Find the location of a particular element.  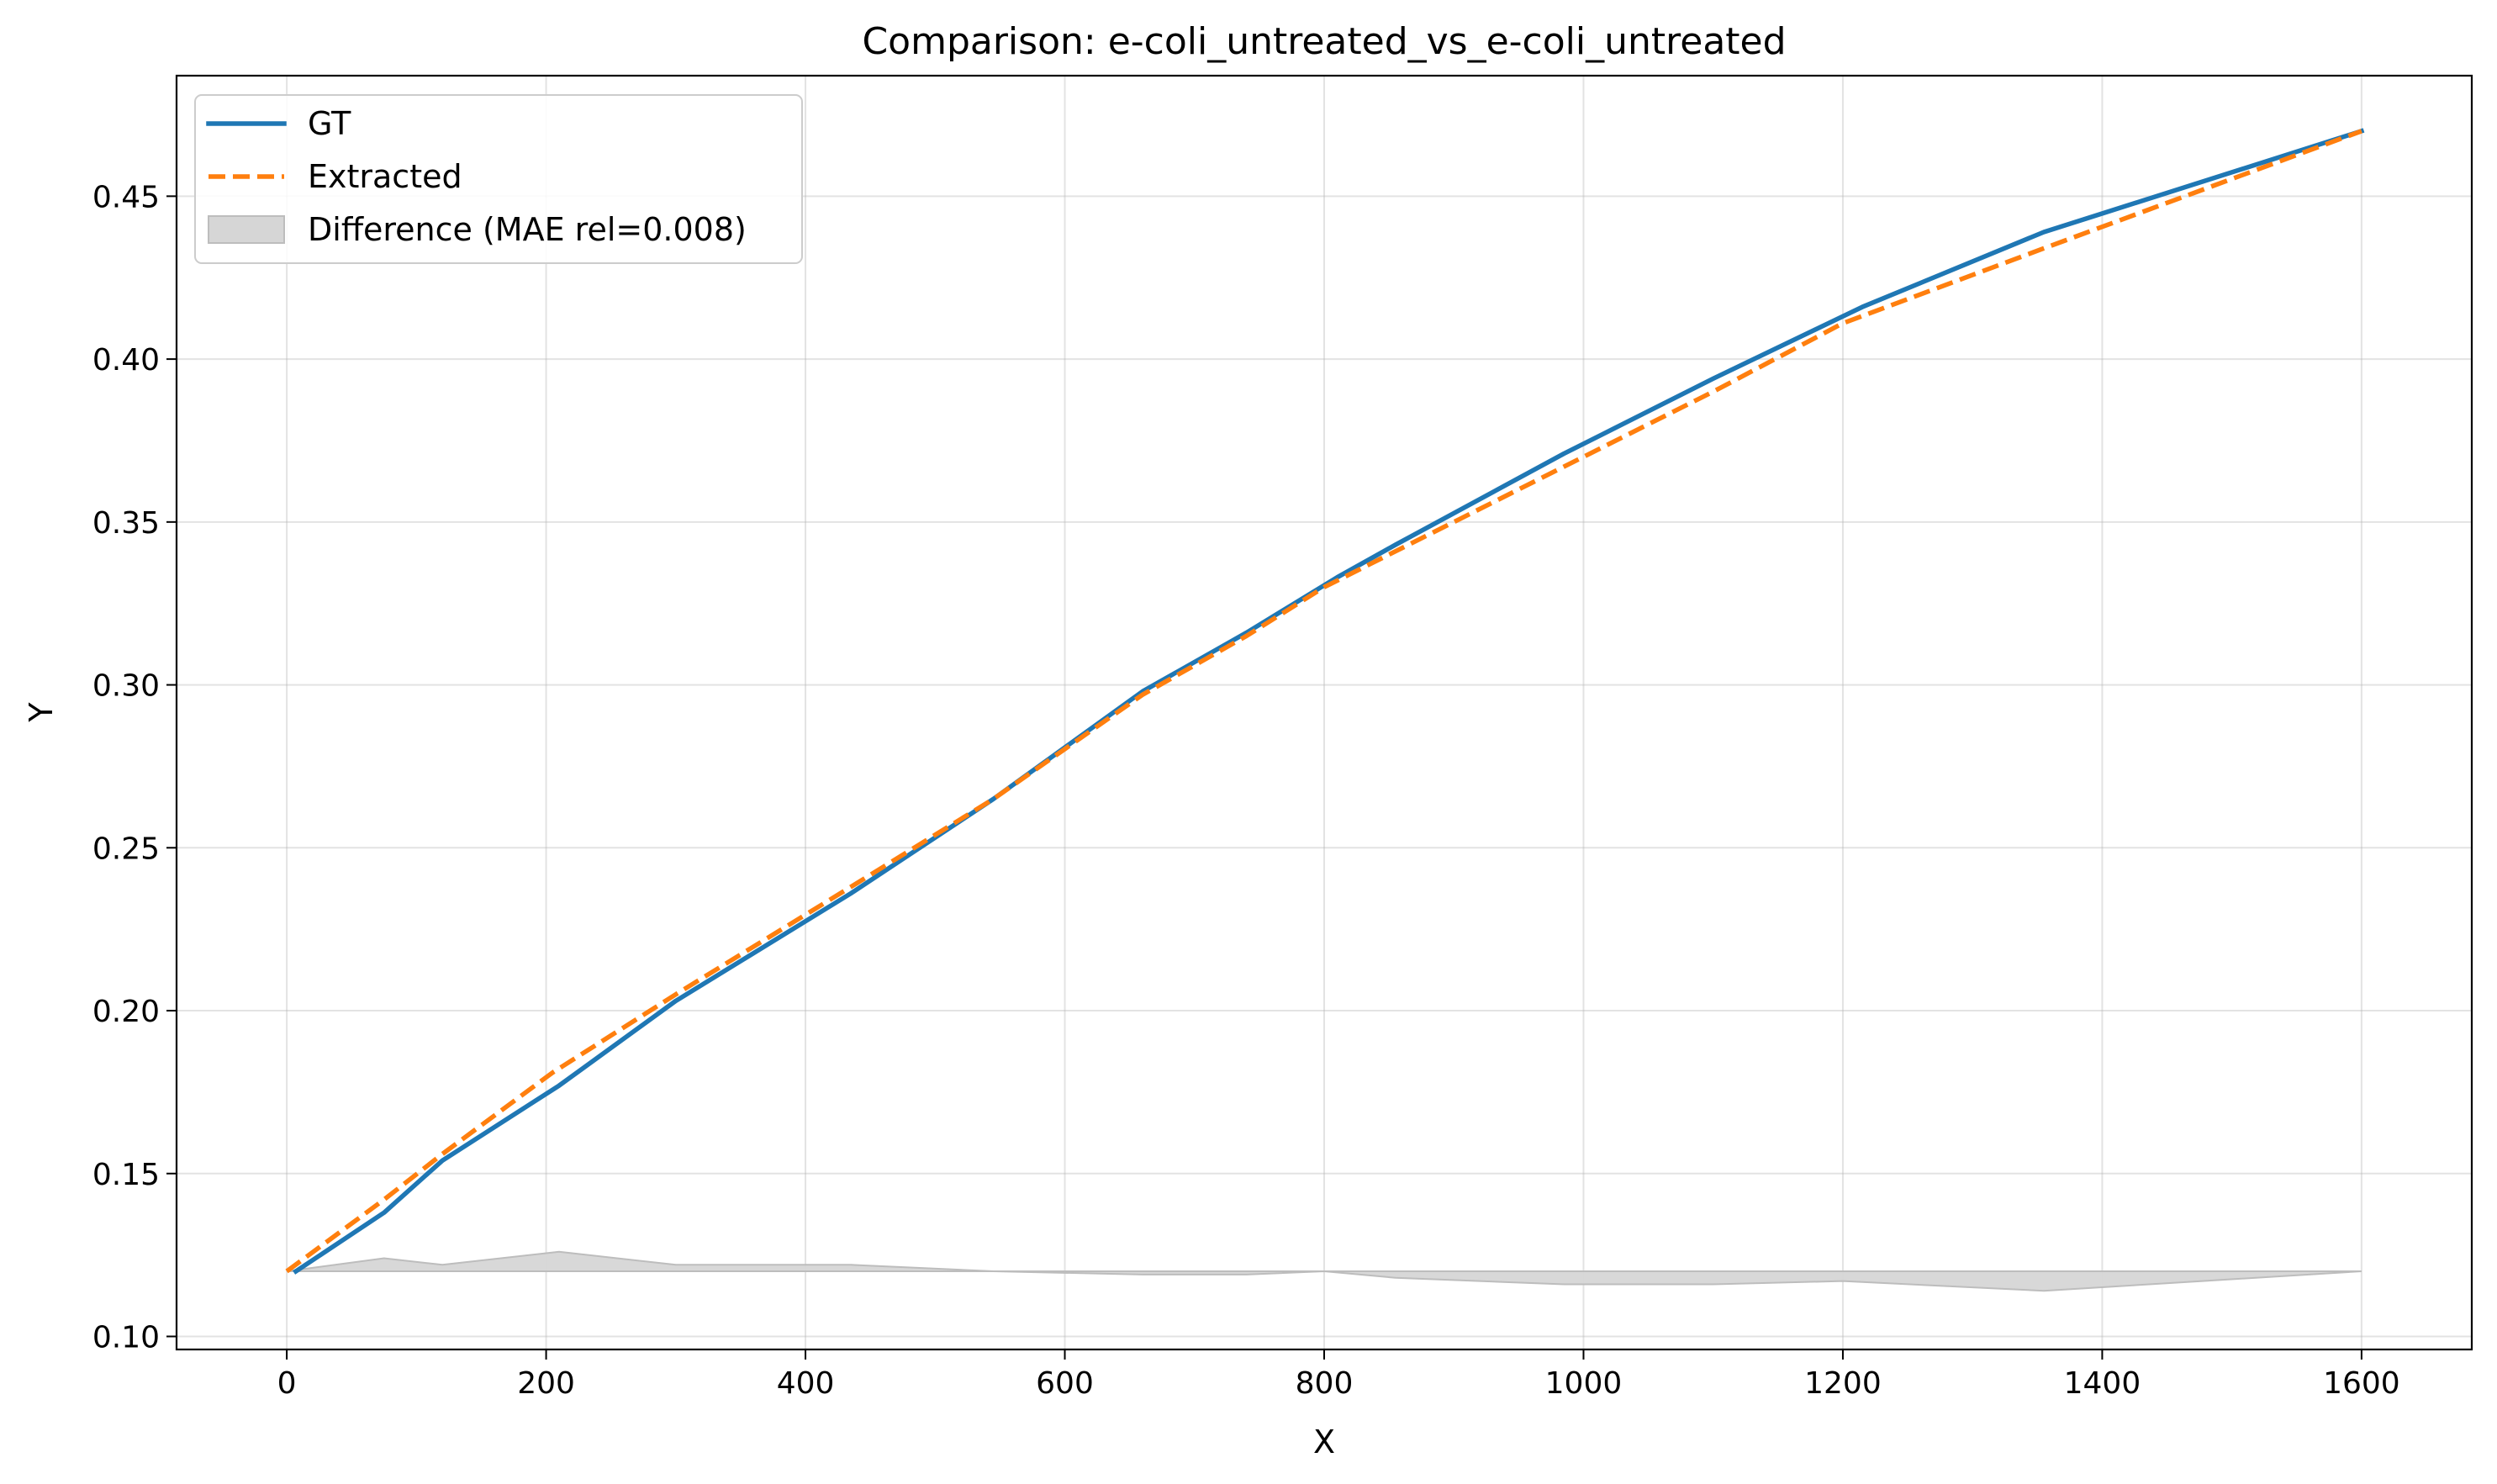

legend-extracted-label: Extracted is located at coordinates (385, 176).